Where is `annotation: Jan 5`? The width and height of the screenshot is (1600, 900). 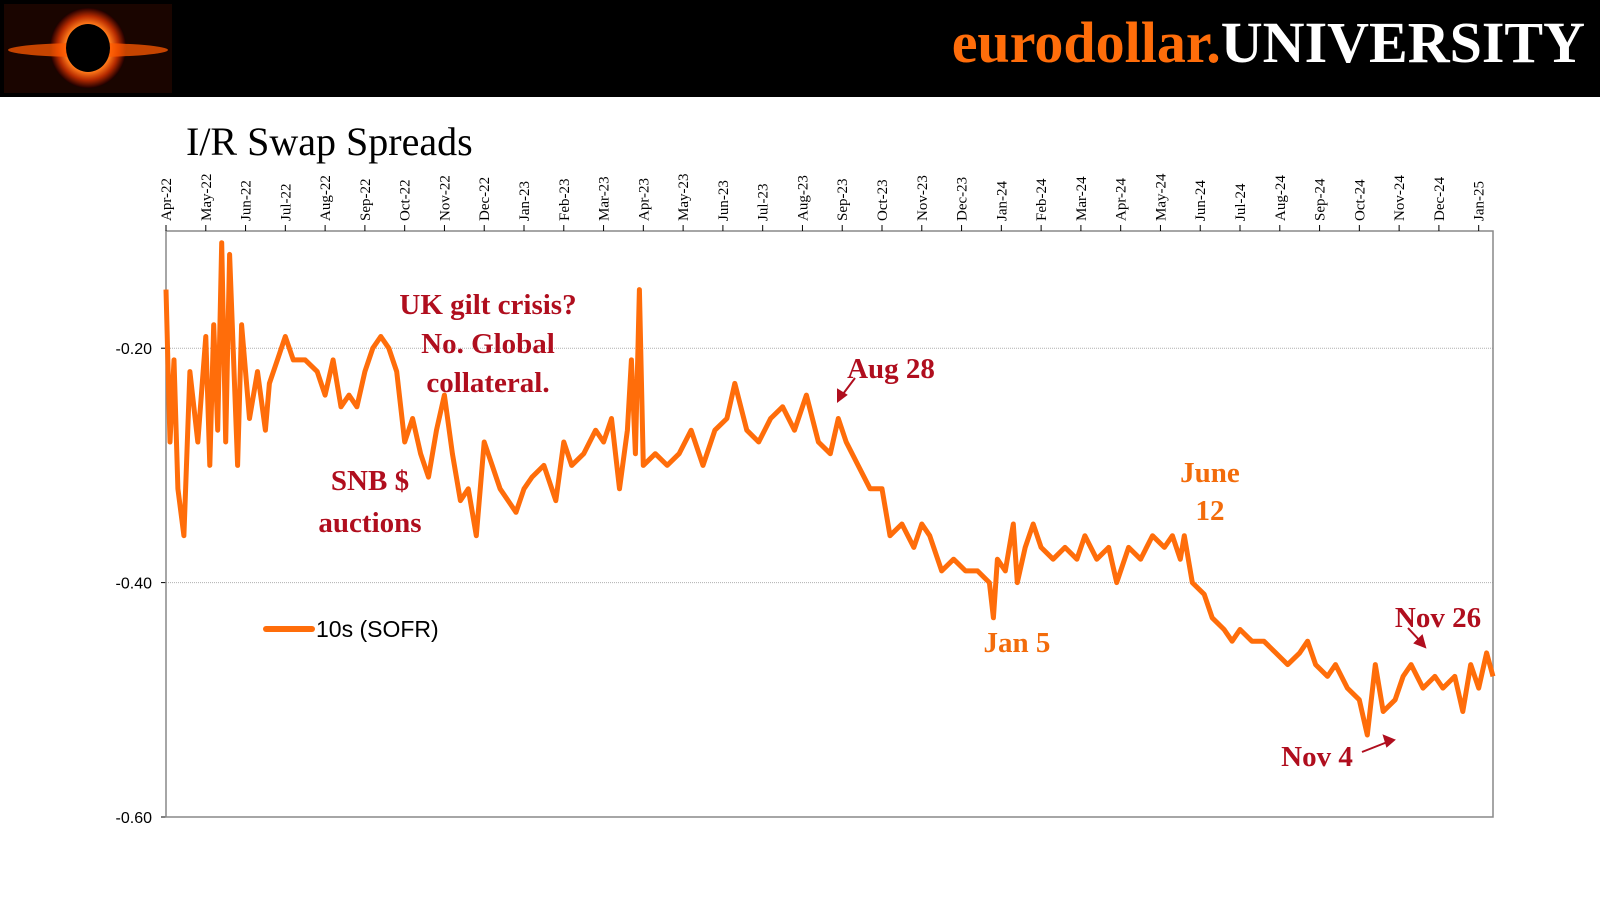
annotation: Jan 5 is located at coordinates (1017, 643).